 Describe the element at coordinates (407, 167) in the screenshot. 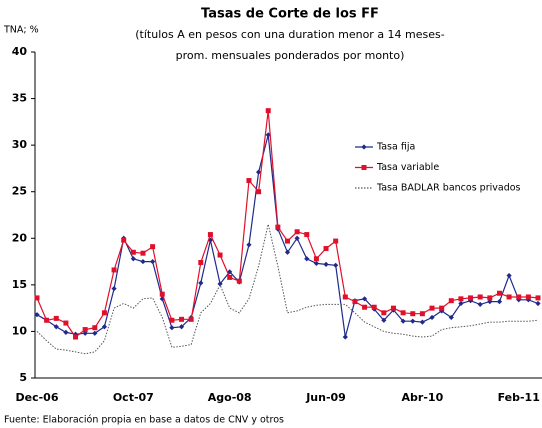

I see `legend-label: Tasa variable` at that location.